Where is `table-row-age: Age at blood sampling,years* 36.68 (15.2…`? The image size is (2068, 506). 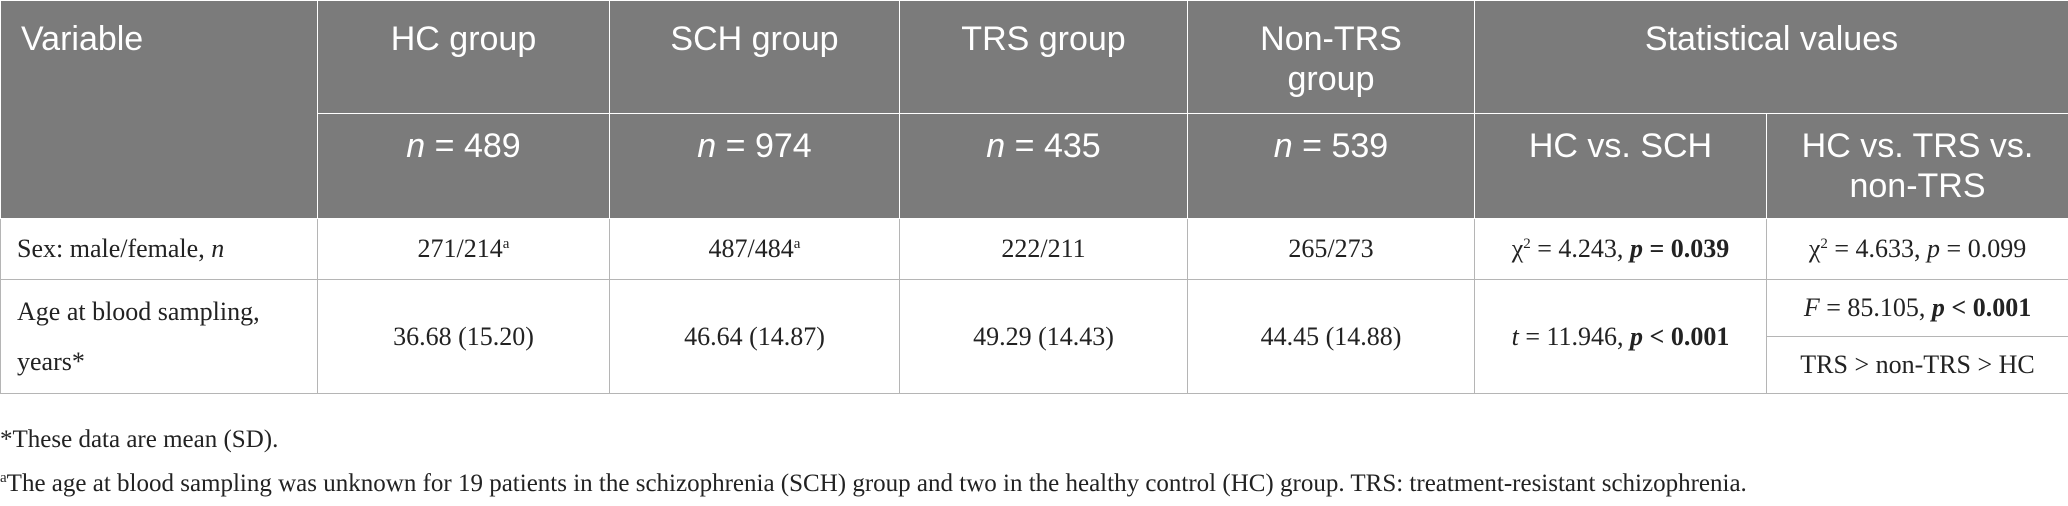 table-row-age: Age at blood sampling,years* 36.68 (15.2… is located at coordinates (1034, 308).